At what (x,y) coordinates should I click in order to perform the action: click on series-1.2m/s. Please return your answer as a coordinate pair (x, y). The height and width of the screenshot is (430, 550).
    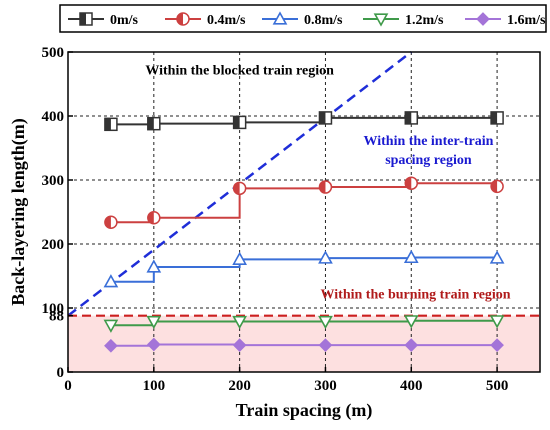
    Looking at the image, I should click on (304, 324).